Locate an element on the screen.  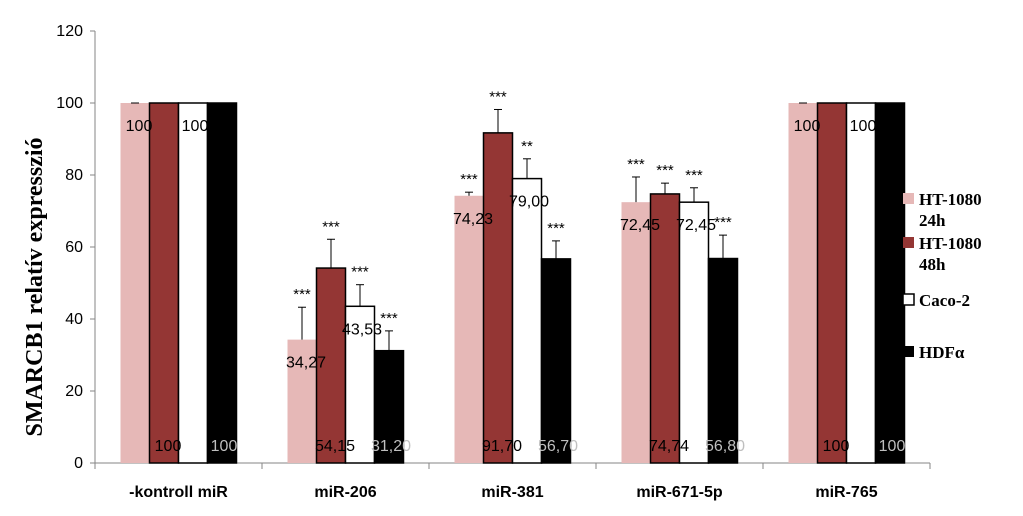
data-label: 56,80 is located at coordinates (725, 446).